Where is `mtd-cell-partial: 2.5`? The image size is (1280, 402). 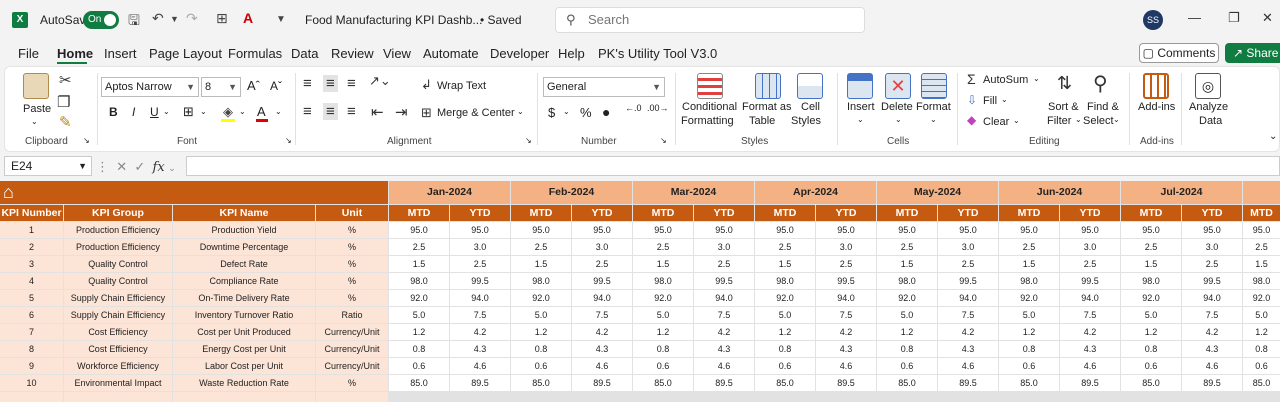
mtd-cell-partial: 2.5 is located at coordinates (1261, 247).